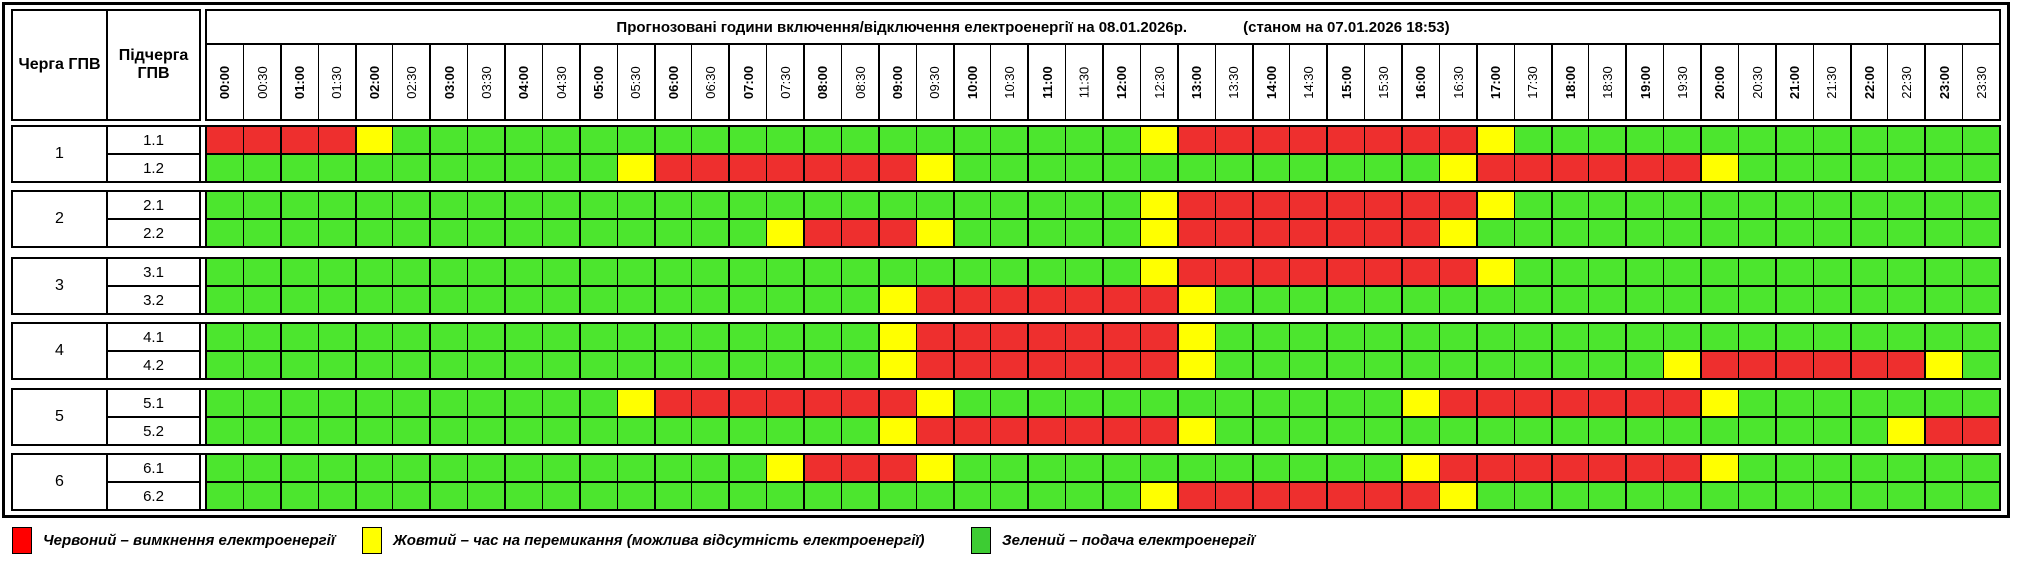  Describe the element at coordinates (934, 272) in the screenshot. I see `slot-cell-3.1-09:30` at that location.